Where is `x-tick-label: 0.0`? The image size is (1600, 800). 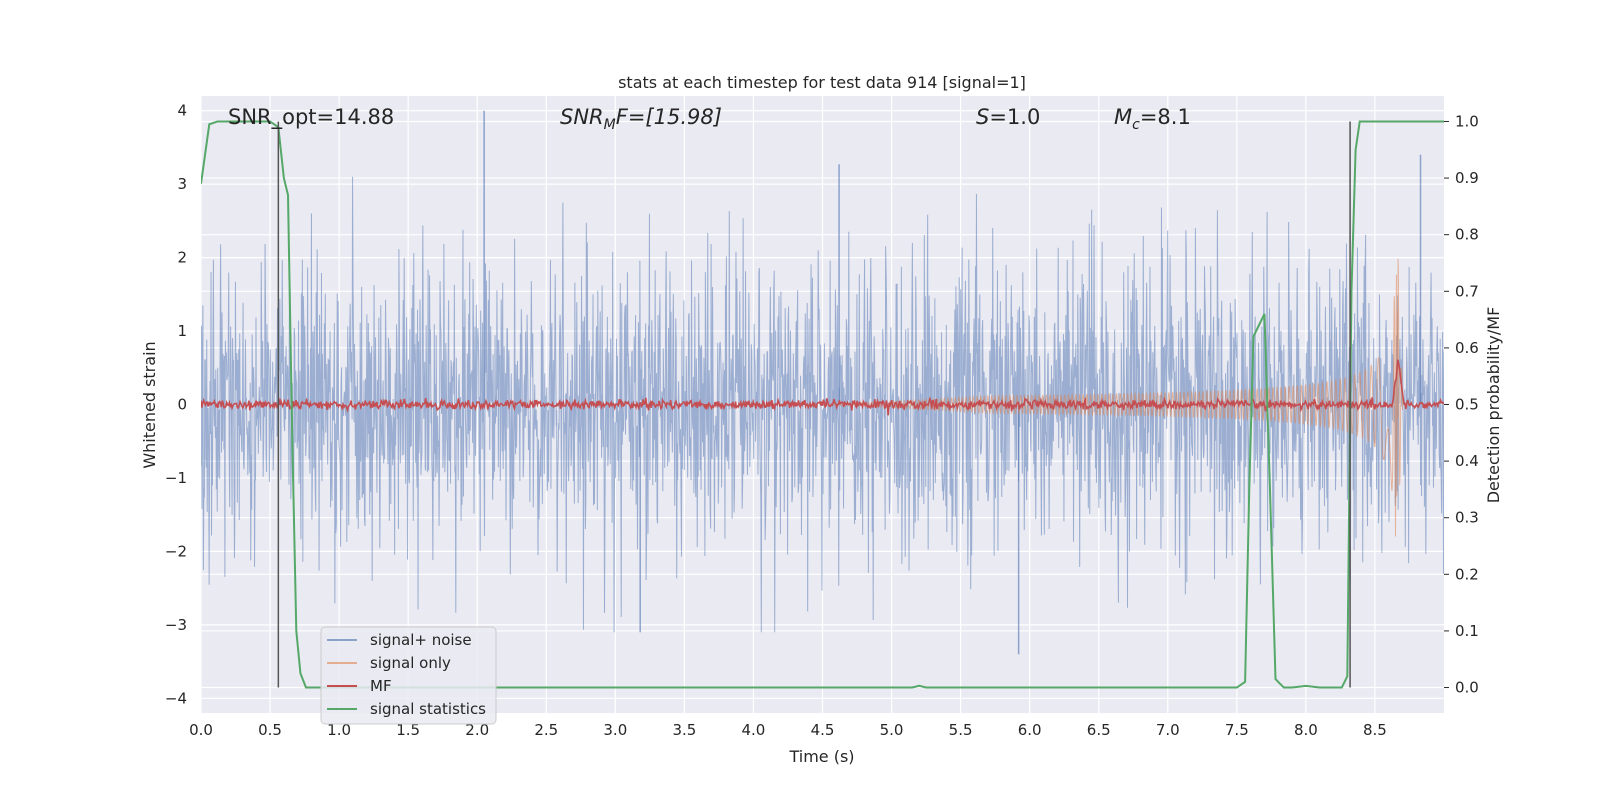
x-tick-label: 0.0 is located at coordinates (201, 730).